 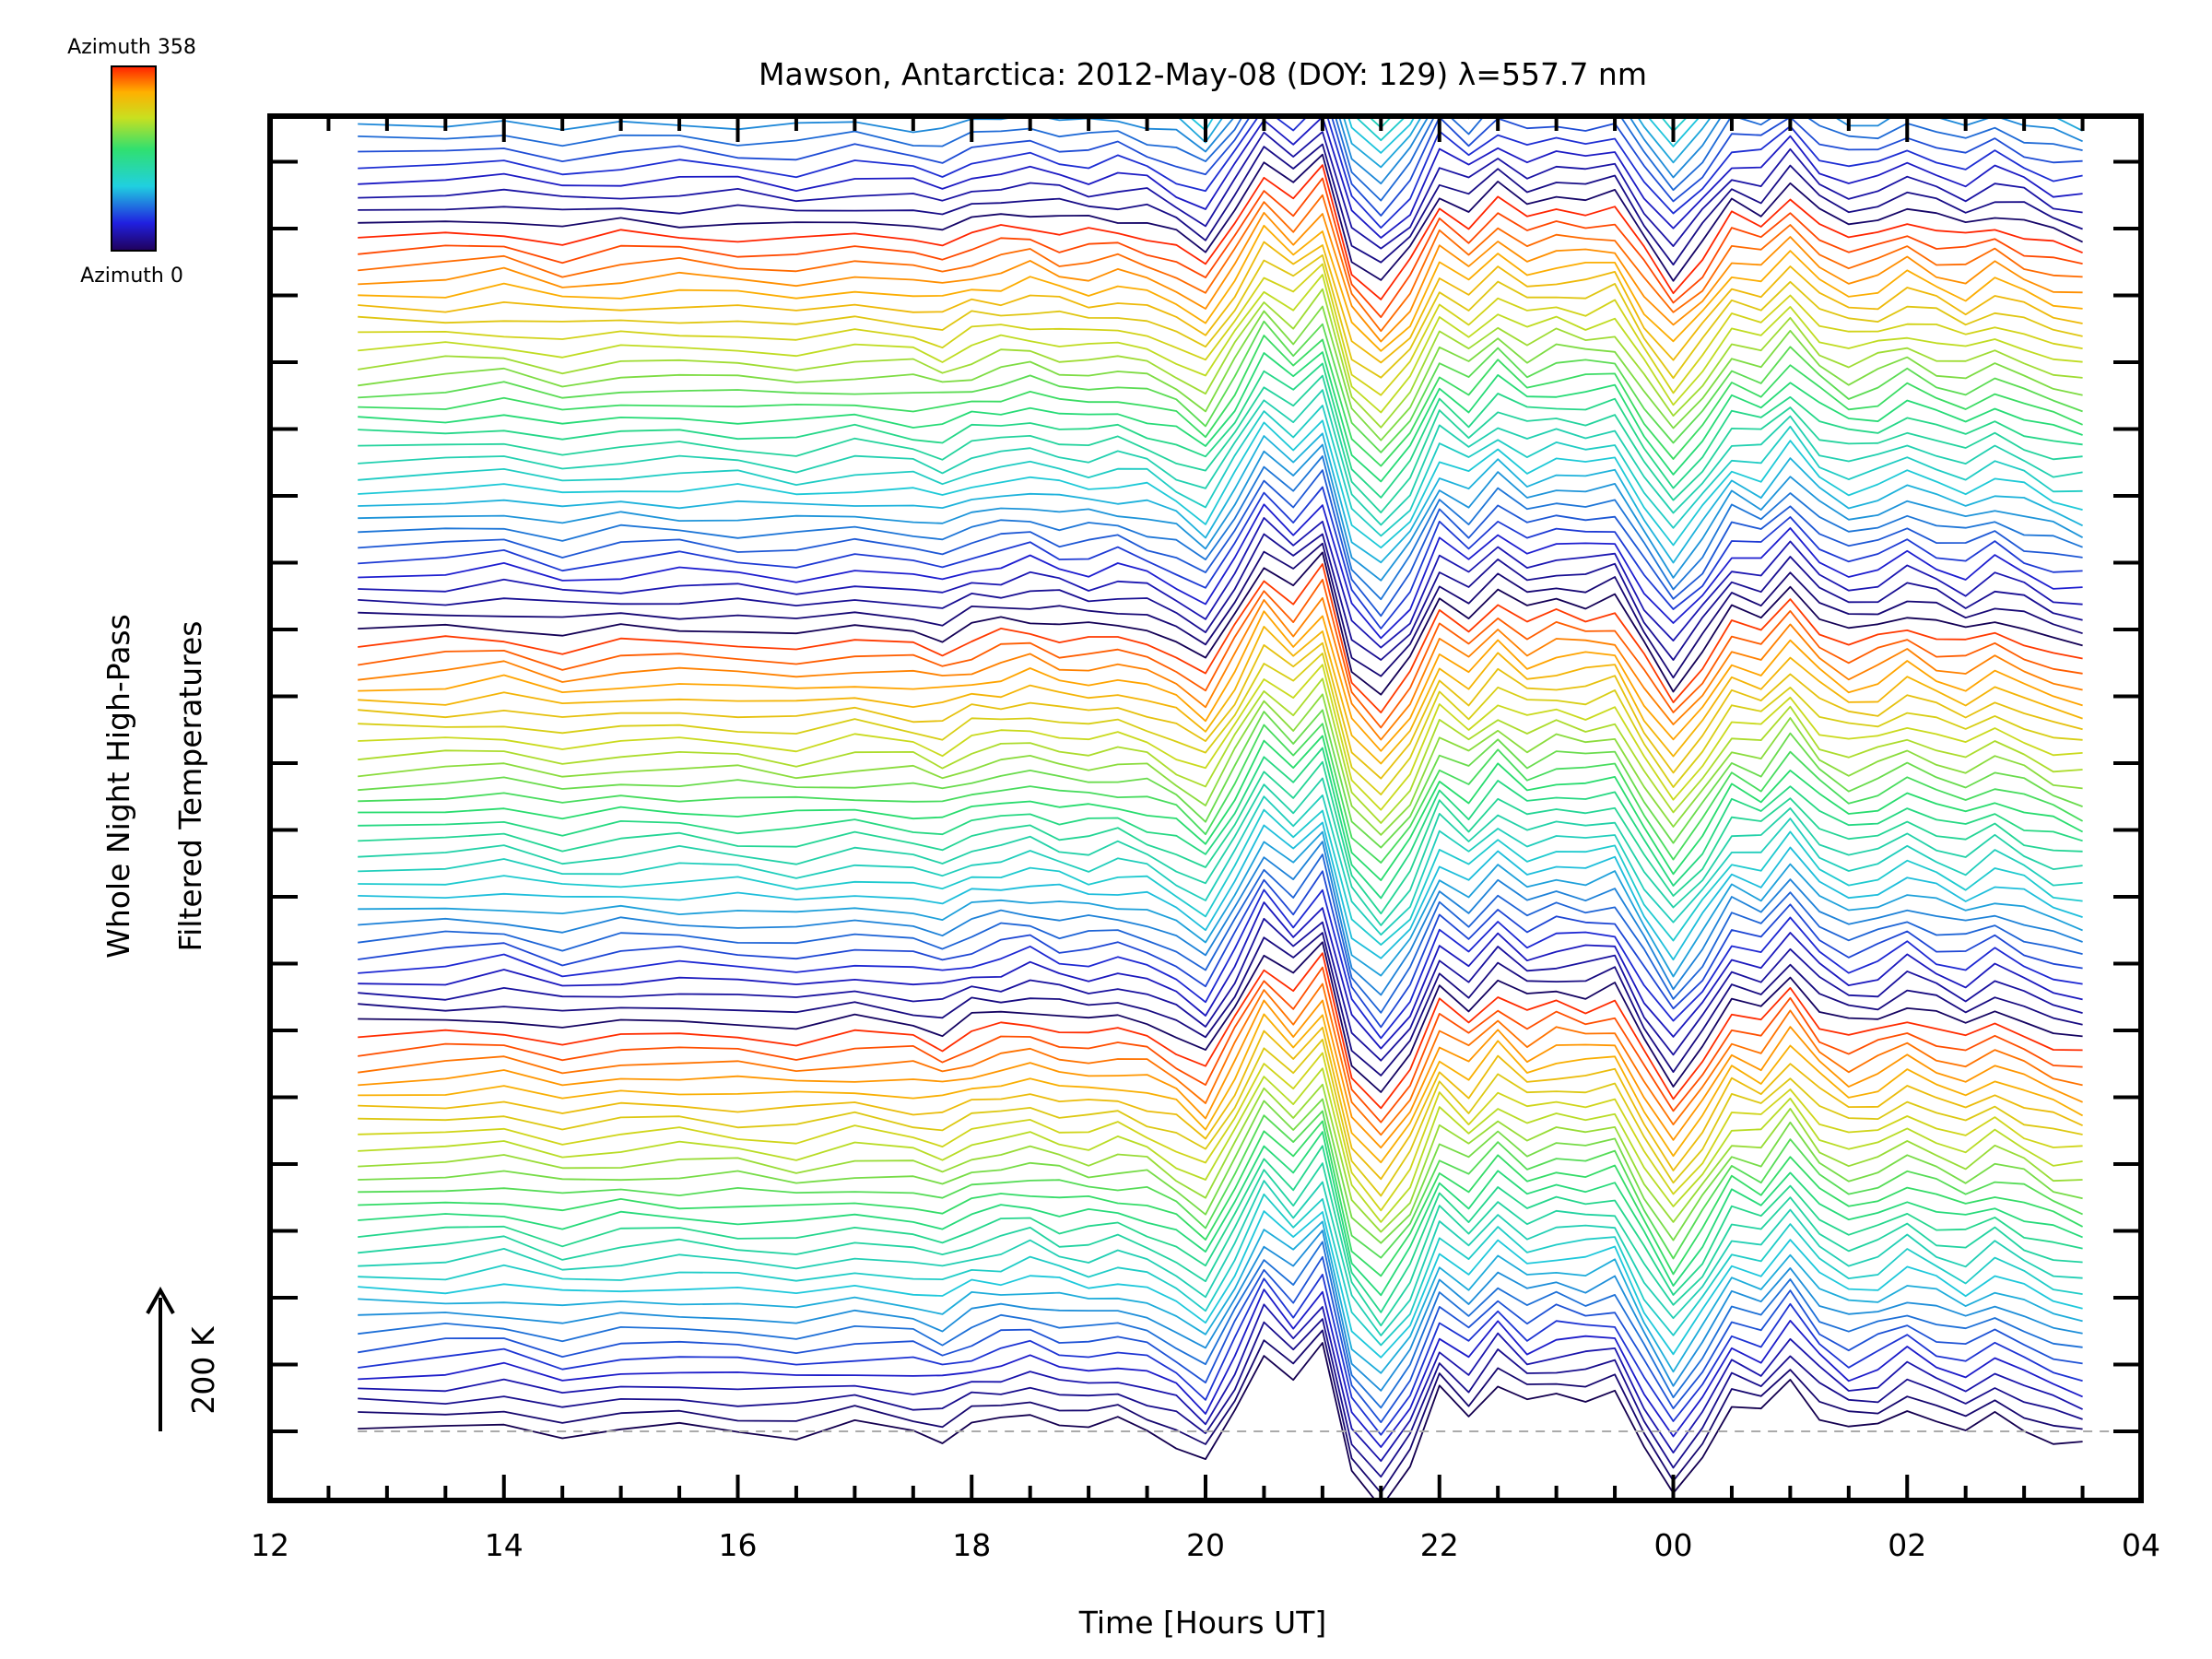 What do you see at coordinates (1202, 1623) in the screenshot?
I see `x-axis-title: Time [Hours UT]` at bounding box center [1202, 1623].